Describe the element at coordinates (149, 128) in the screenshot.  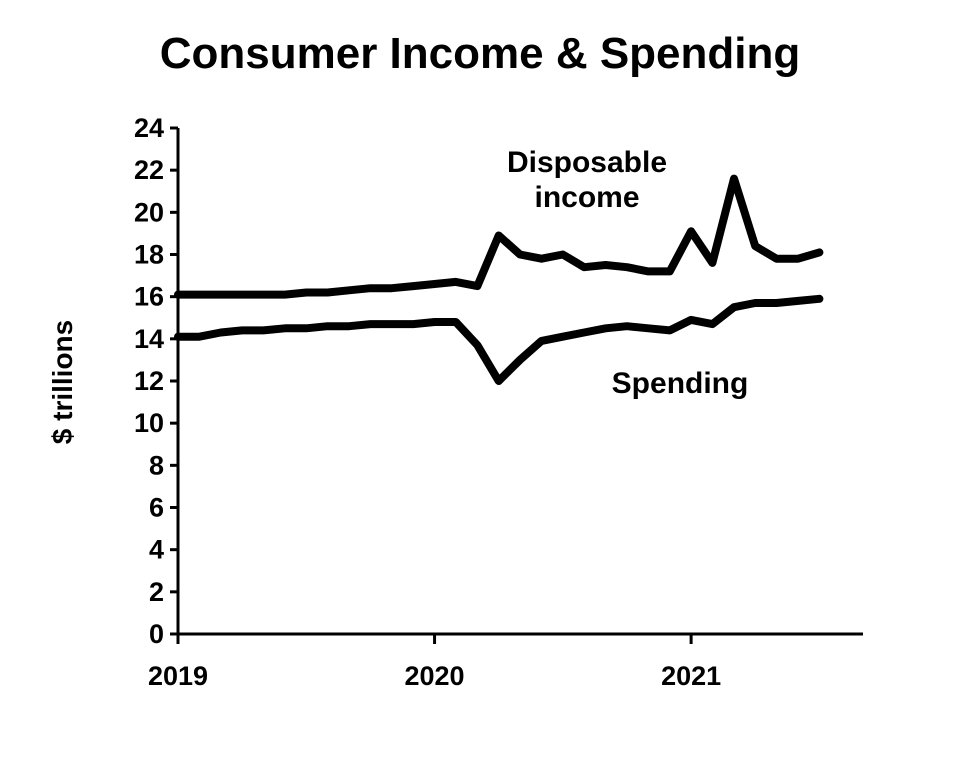
I see `y-tick-label: 24` at that location.